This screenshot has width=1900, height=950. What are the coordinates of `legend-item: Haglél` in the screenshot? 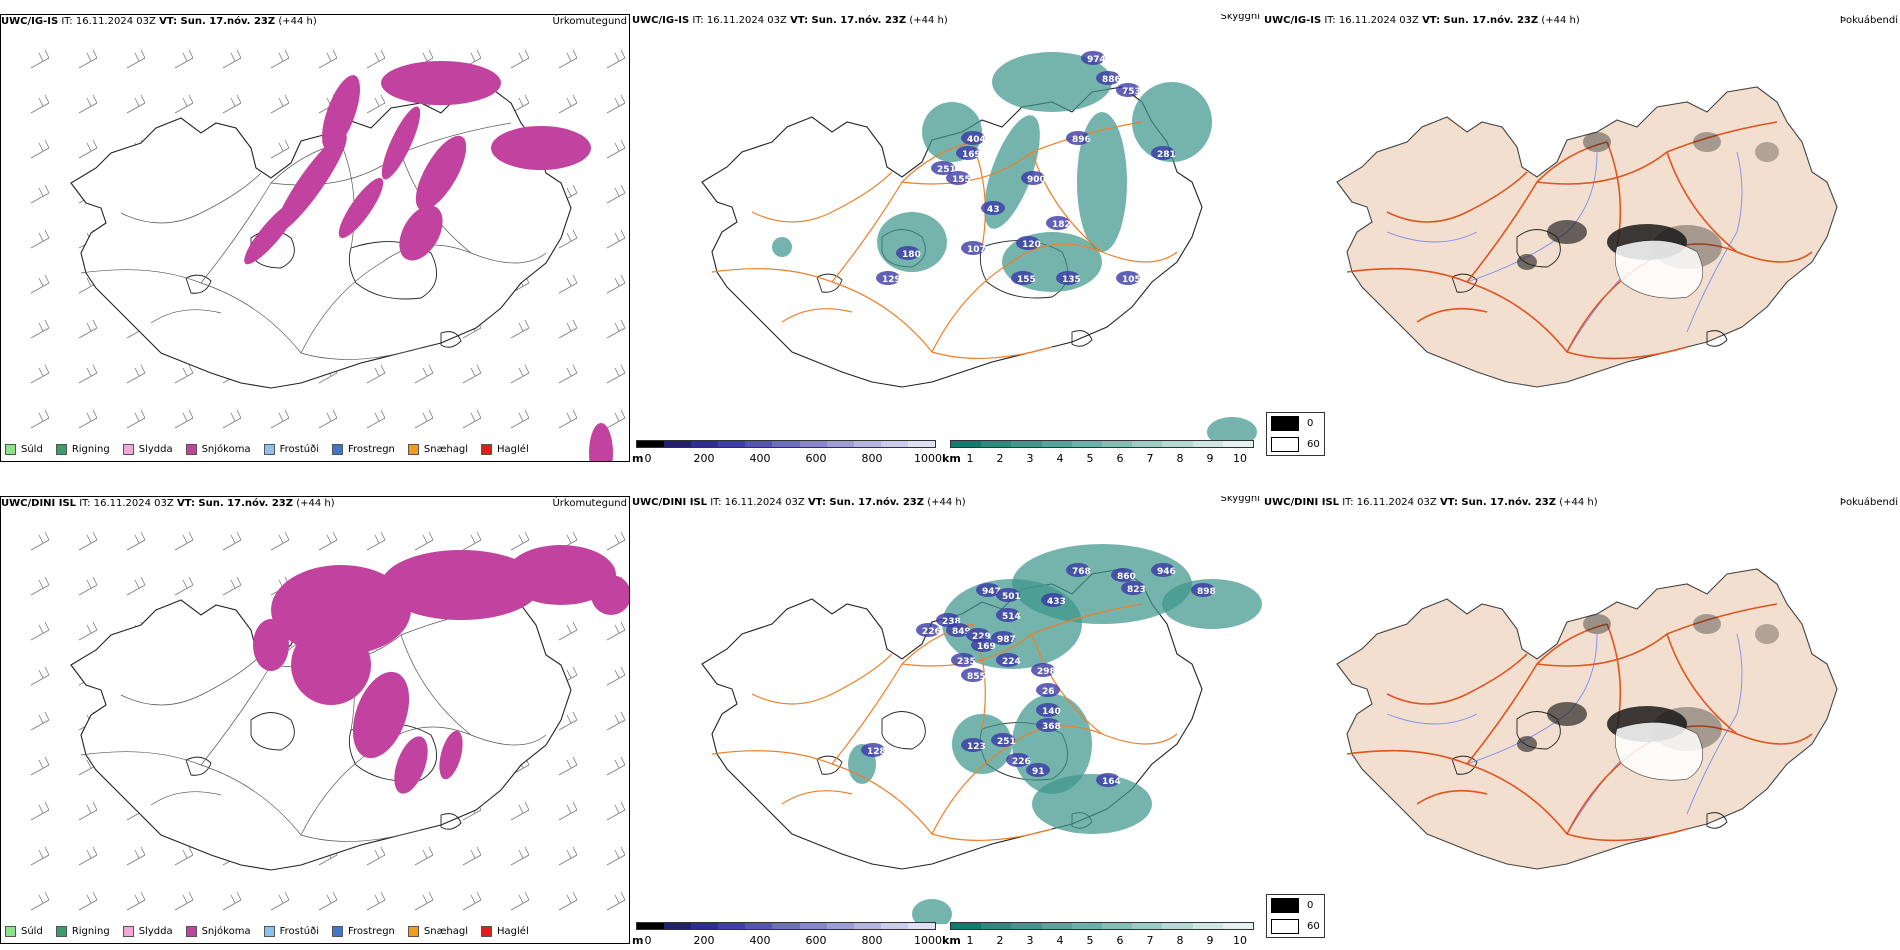 It's located at (505, 931).